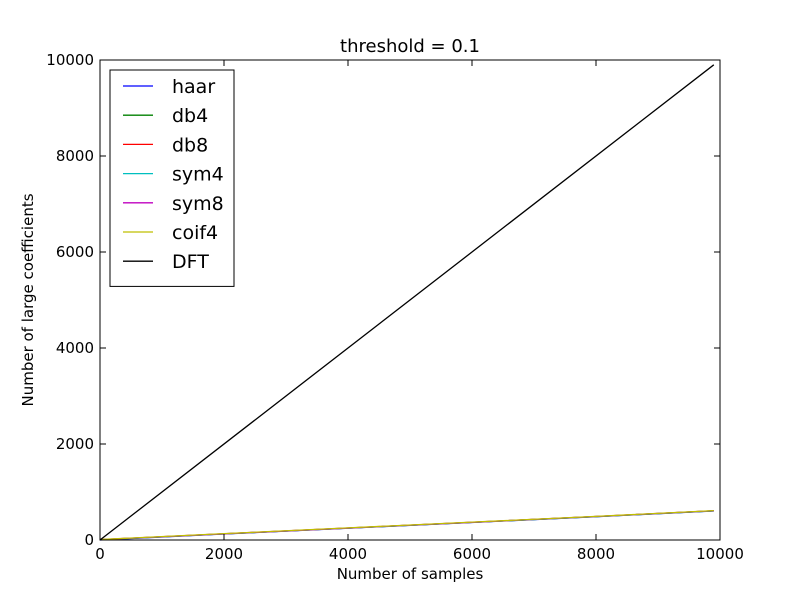 This screenshot has height=600, width=800. I want to click on legend-box, so click(172, 178).